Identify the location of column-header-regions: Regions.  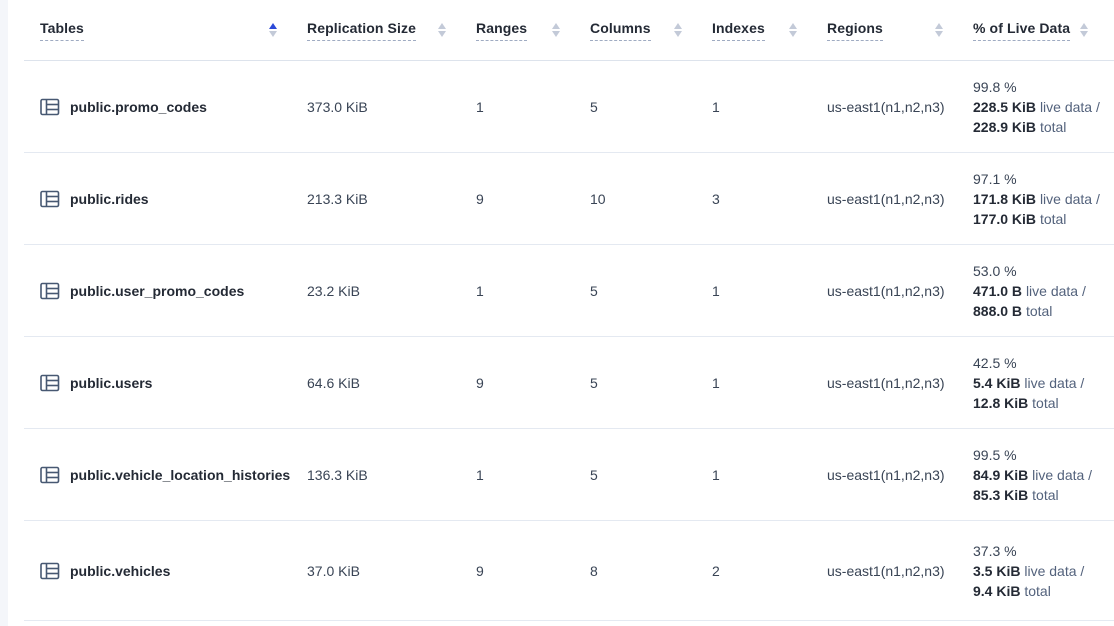
(900, 30).